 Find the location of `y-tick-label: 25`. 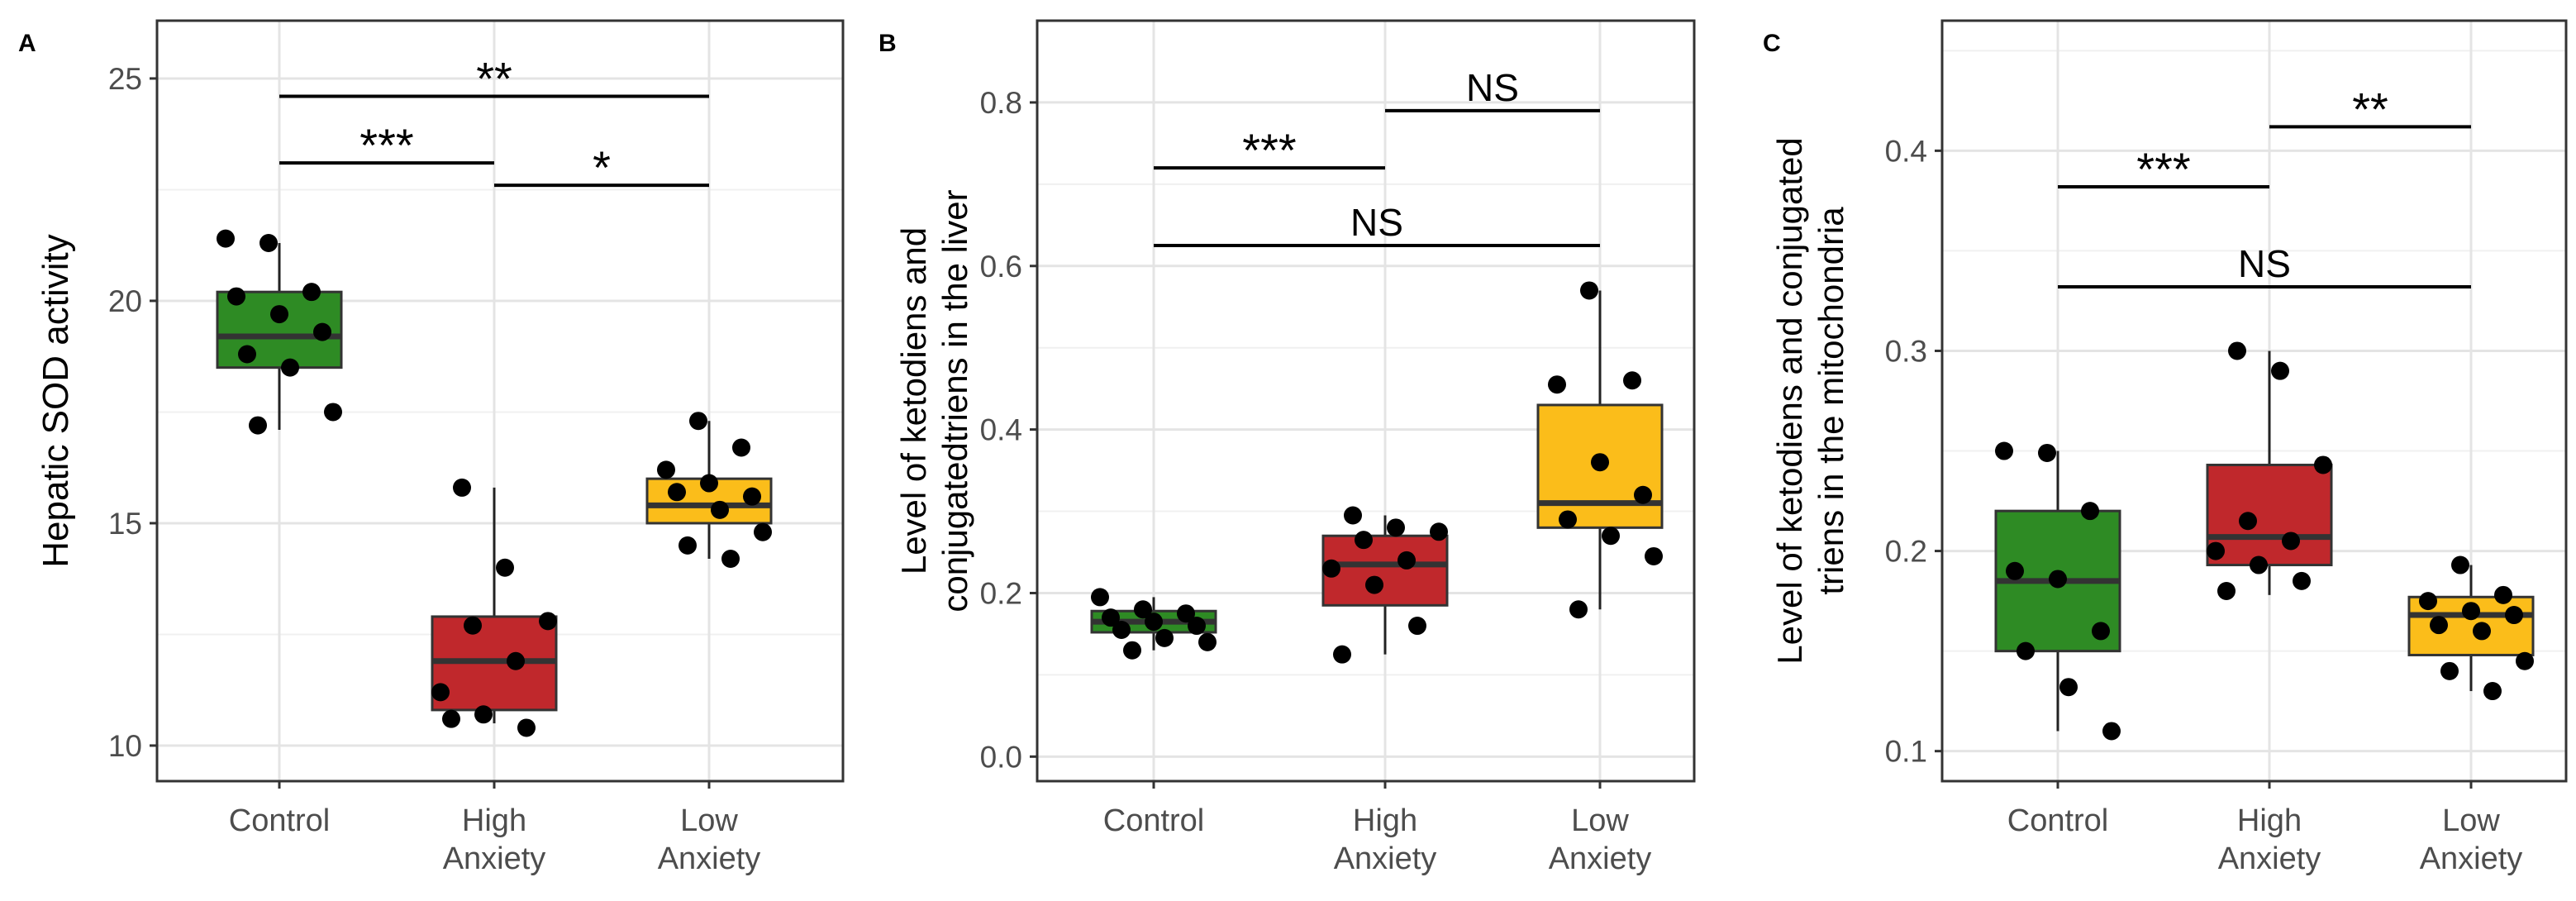

y-tick-label: 25 is located at coordinates (125, 79).